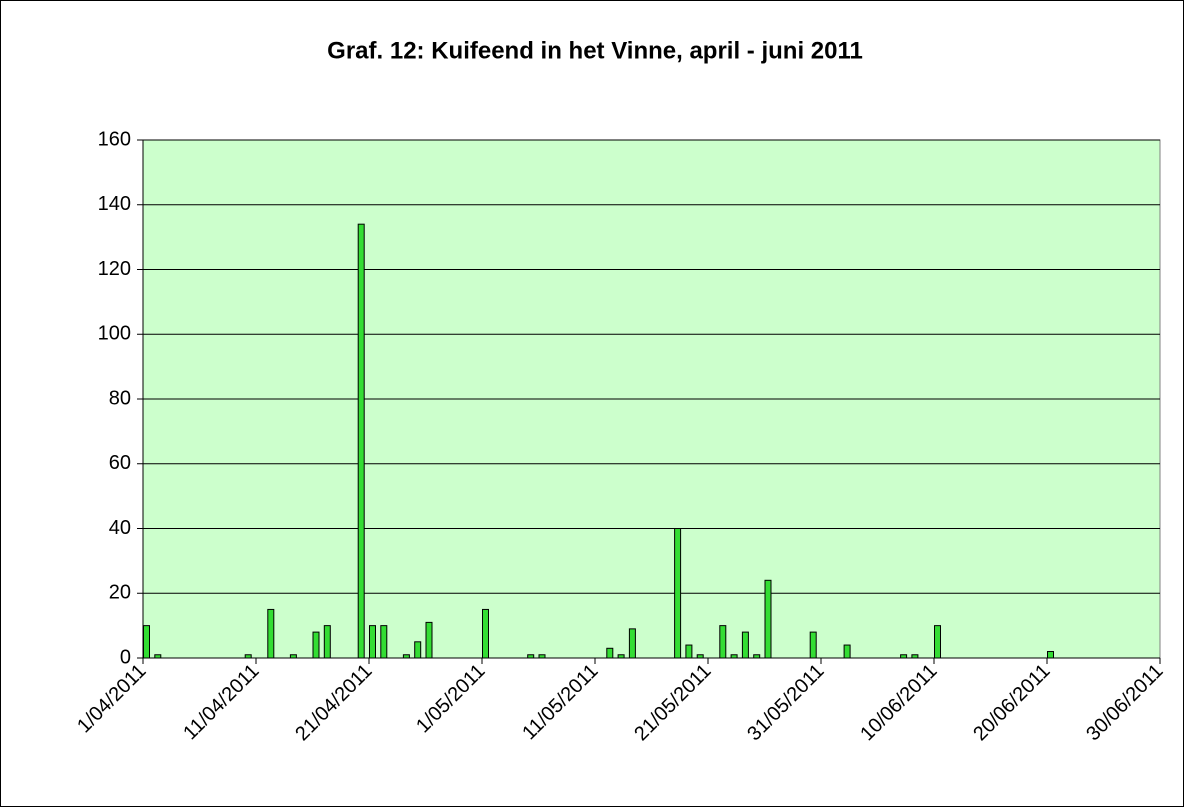 Image resolution: width=1184 pixels, height=807 pixels. Describe the element at coordinates (114, 139) in the screenshot. I see `y-tick-label: 160` at that location.